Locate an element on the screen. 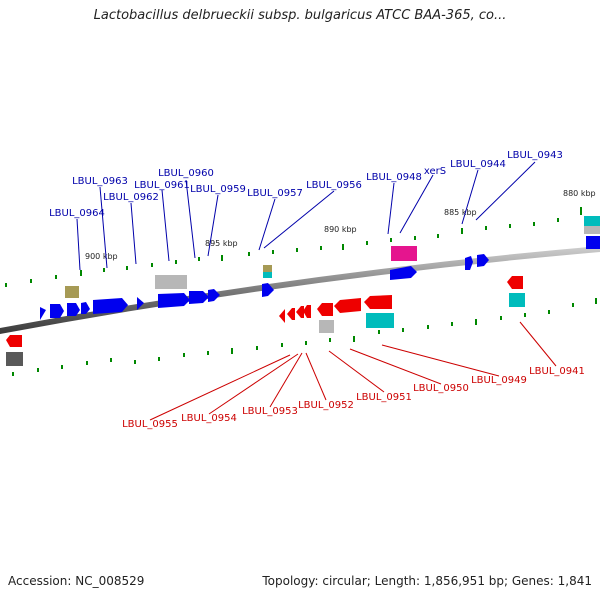  gene-label-lbul-0957: LBUL_0957 is located at coordinates (275, 193).